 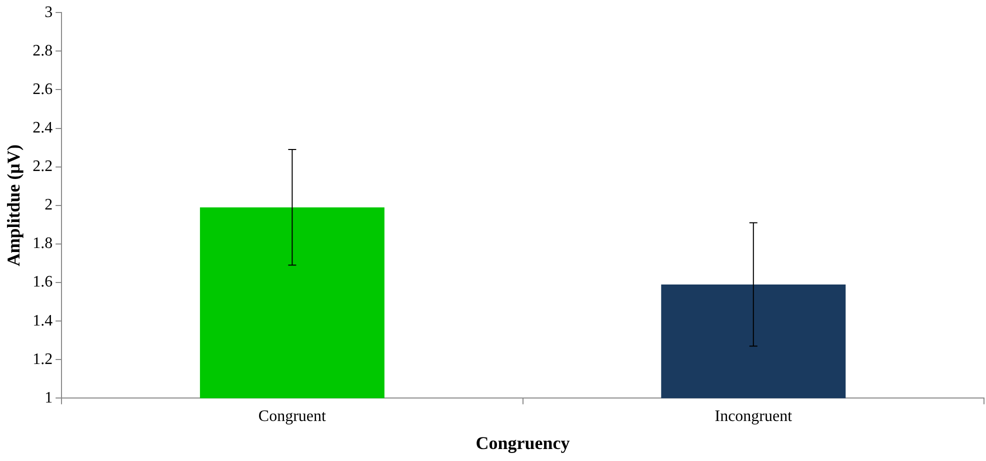 I want to click on y-tick-label: 2.6, so click(x=42, y=89).